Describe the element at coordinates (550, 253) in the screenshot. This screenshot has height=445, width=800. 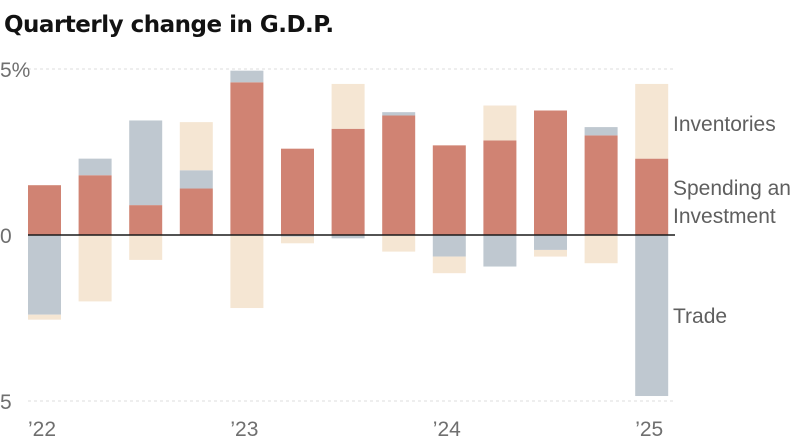
I see `bar-inventories-q10` at that location.